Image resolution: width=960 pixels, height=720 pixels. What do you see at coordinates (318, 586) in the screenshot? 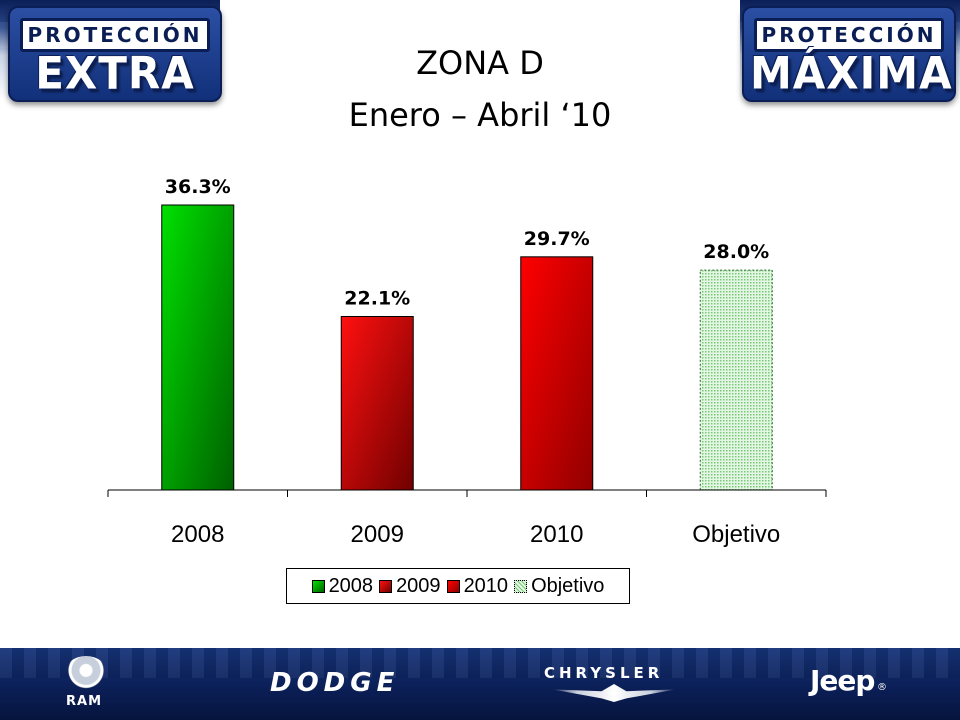
I see `legend-swatch-2008` at bounding box center [318, 586].